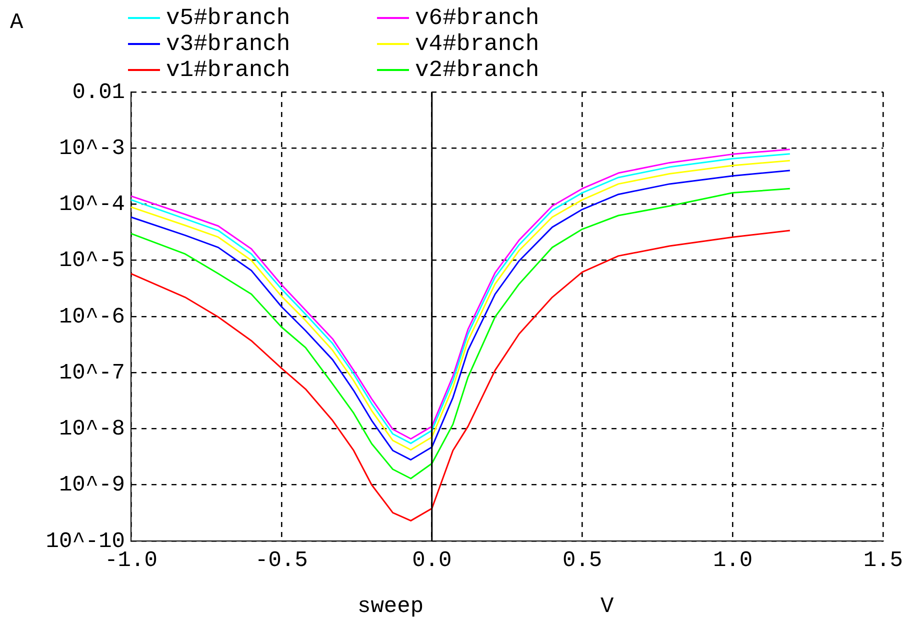  What do you see at coordinates (228, 44) in the screenshot?
I see `legend-label: v3#branch` at bounding box center [228, 44].